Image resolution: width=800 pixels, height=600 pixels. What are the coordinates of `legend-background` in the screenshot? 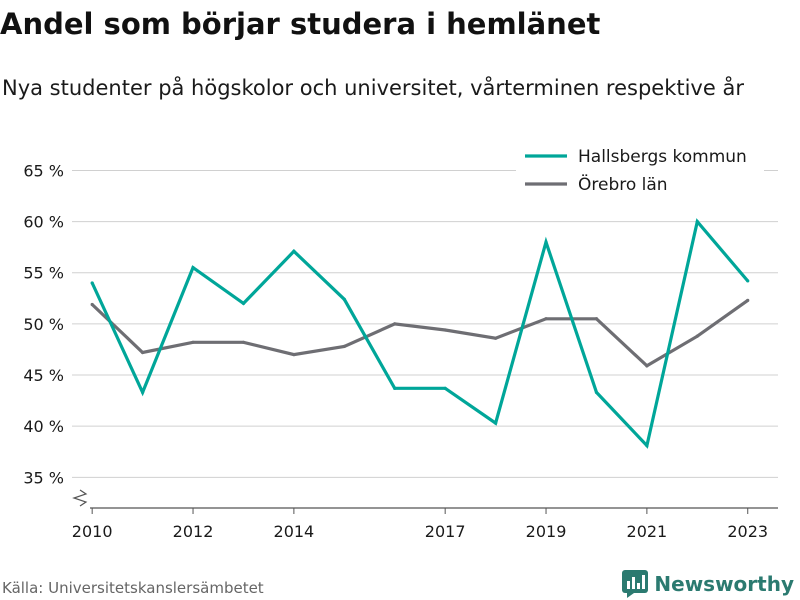 It's located at (640, 169).